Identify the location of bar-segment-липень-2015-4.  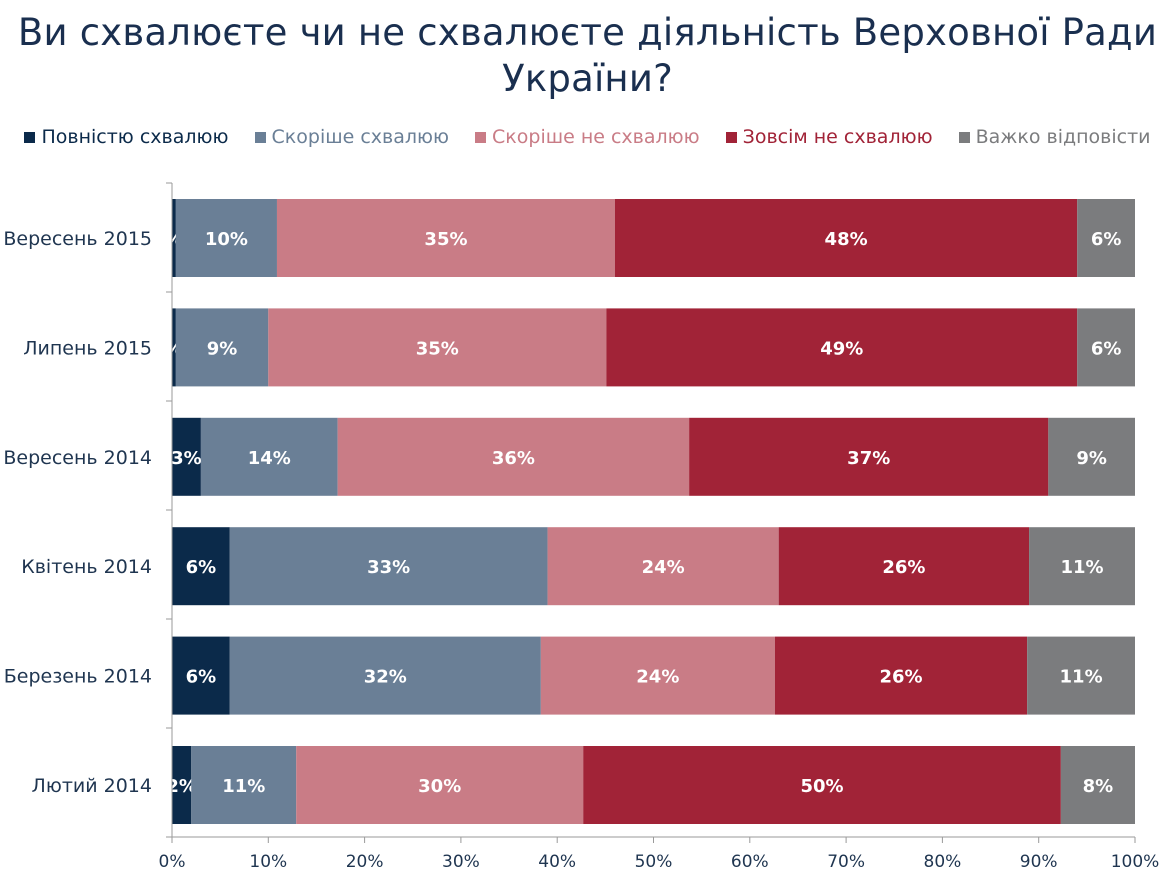
(842, 347).